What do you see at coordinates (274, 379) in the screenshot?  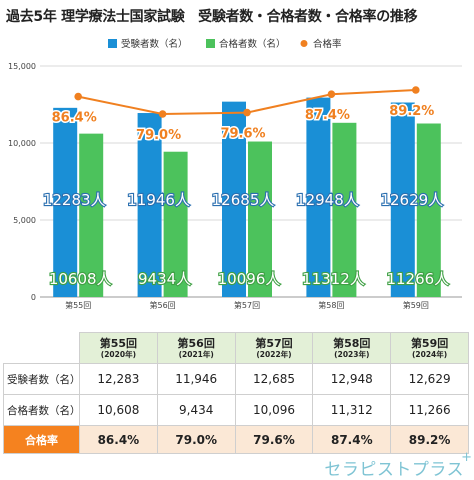 I see `table-cell: 12,685` at bounding box center [274, 379].